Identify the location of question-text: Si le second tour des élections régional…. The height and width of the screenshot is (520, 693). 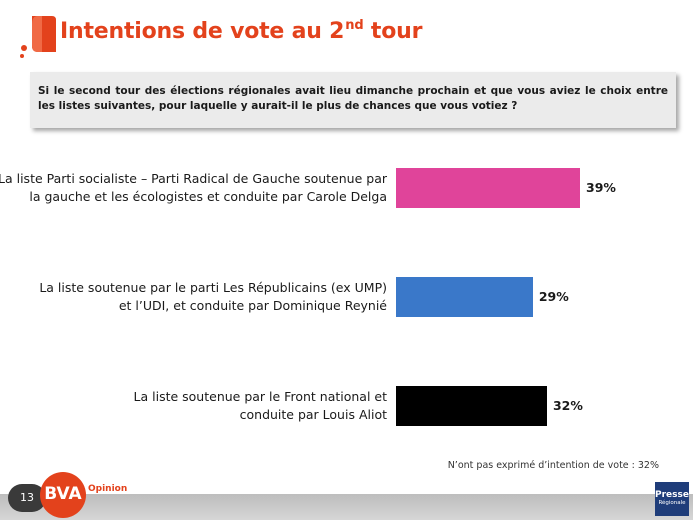
(353, 98).